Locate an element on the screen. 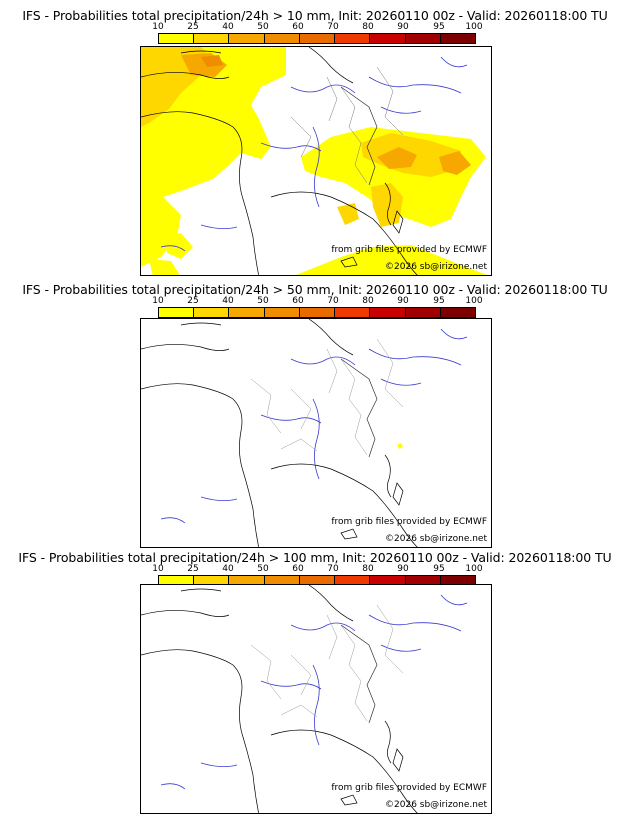 This screenshot has height=828, width=630. precip-spot is located at coordinates (400, 446).